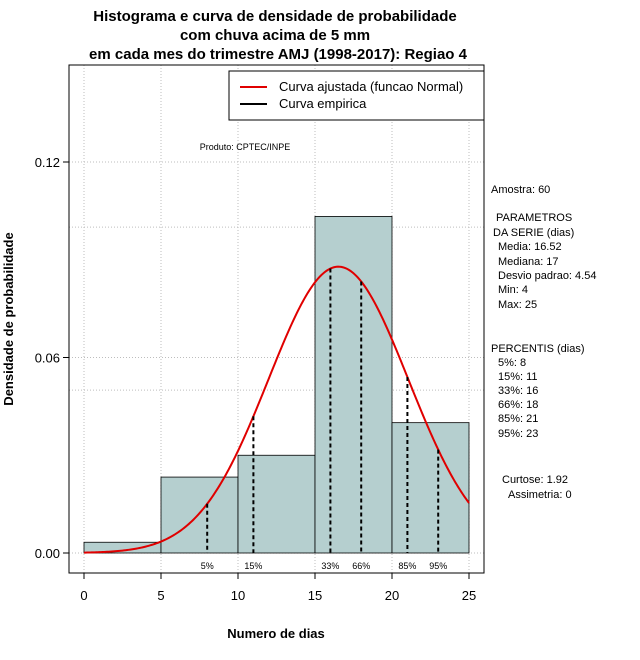  Describe the element at coordinates (392, 595) in the screenshot. I see `x-tick-label: 20` at that location.